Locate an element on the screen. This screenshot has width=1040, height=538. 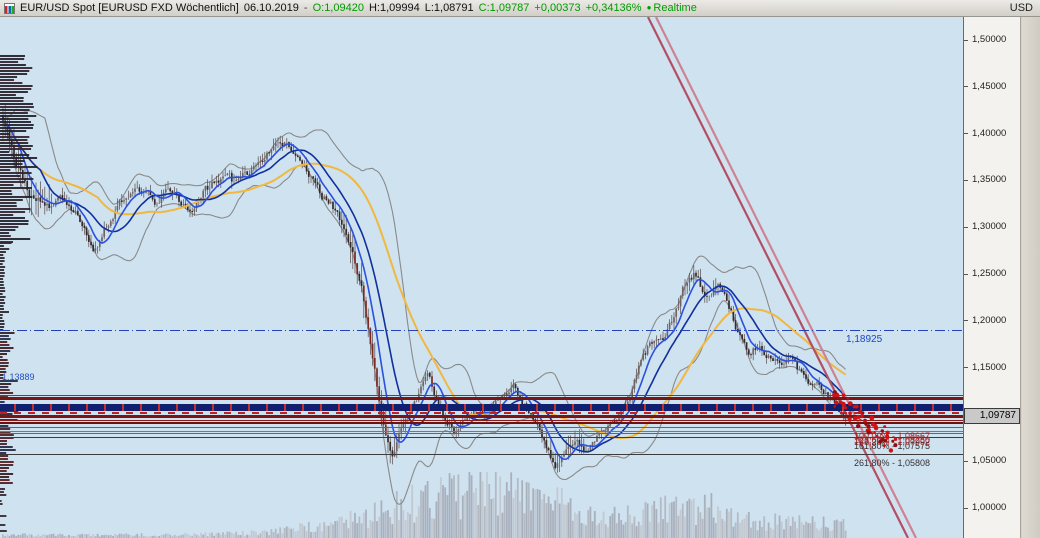
support-line-thick is located at coordinates (481, 417).